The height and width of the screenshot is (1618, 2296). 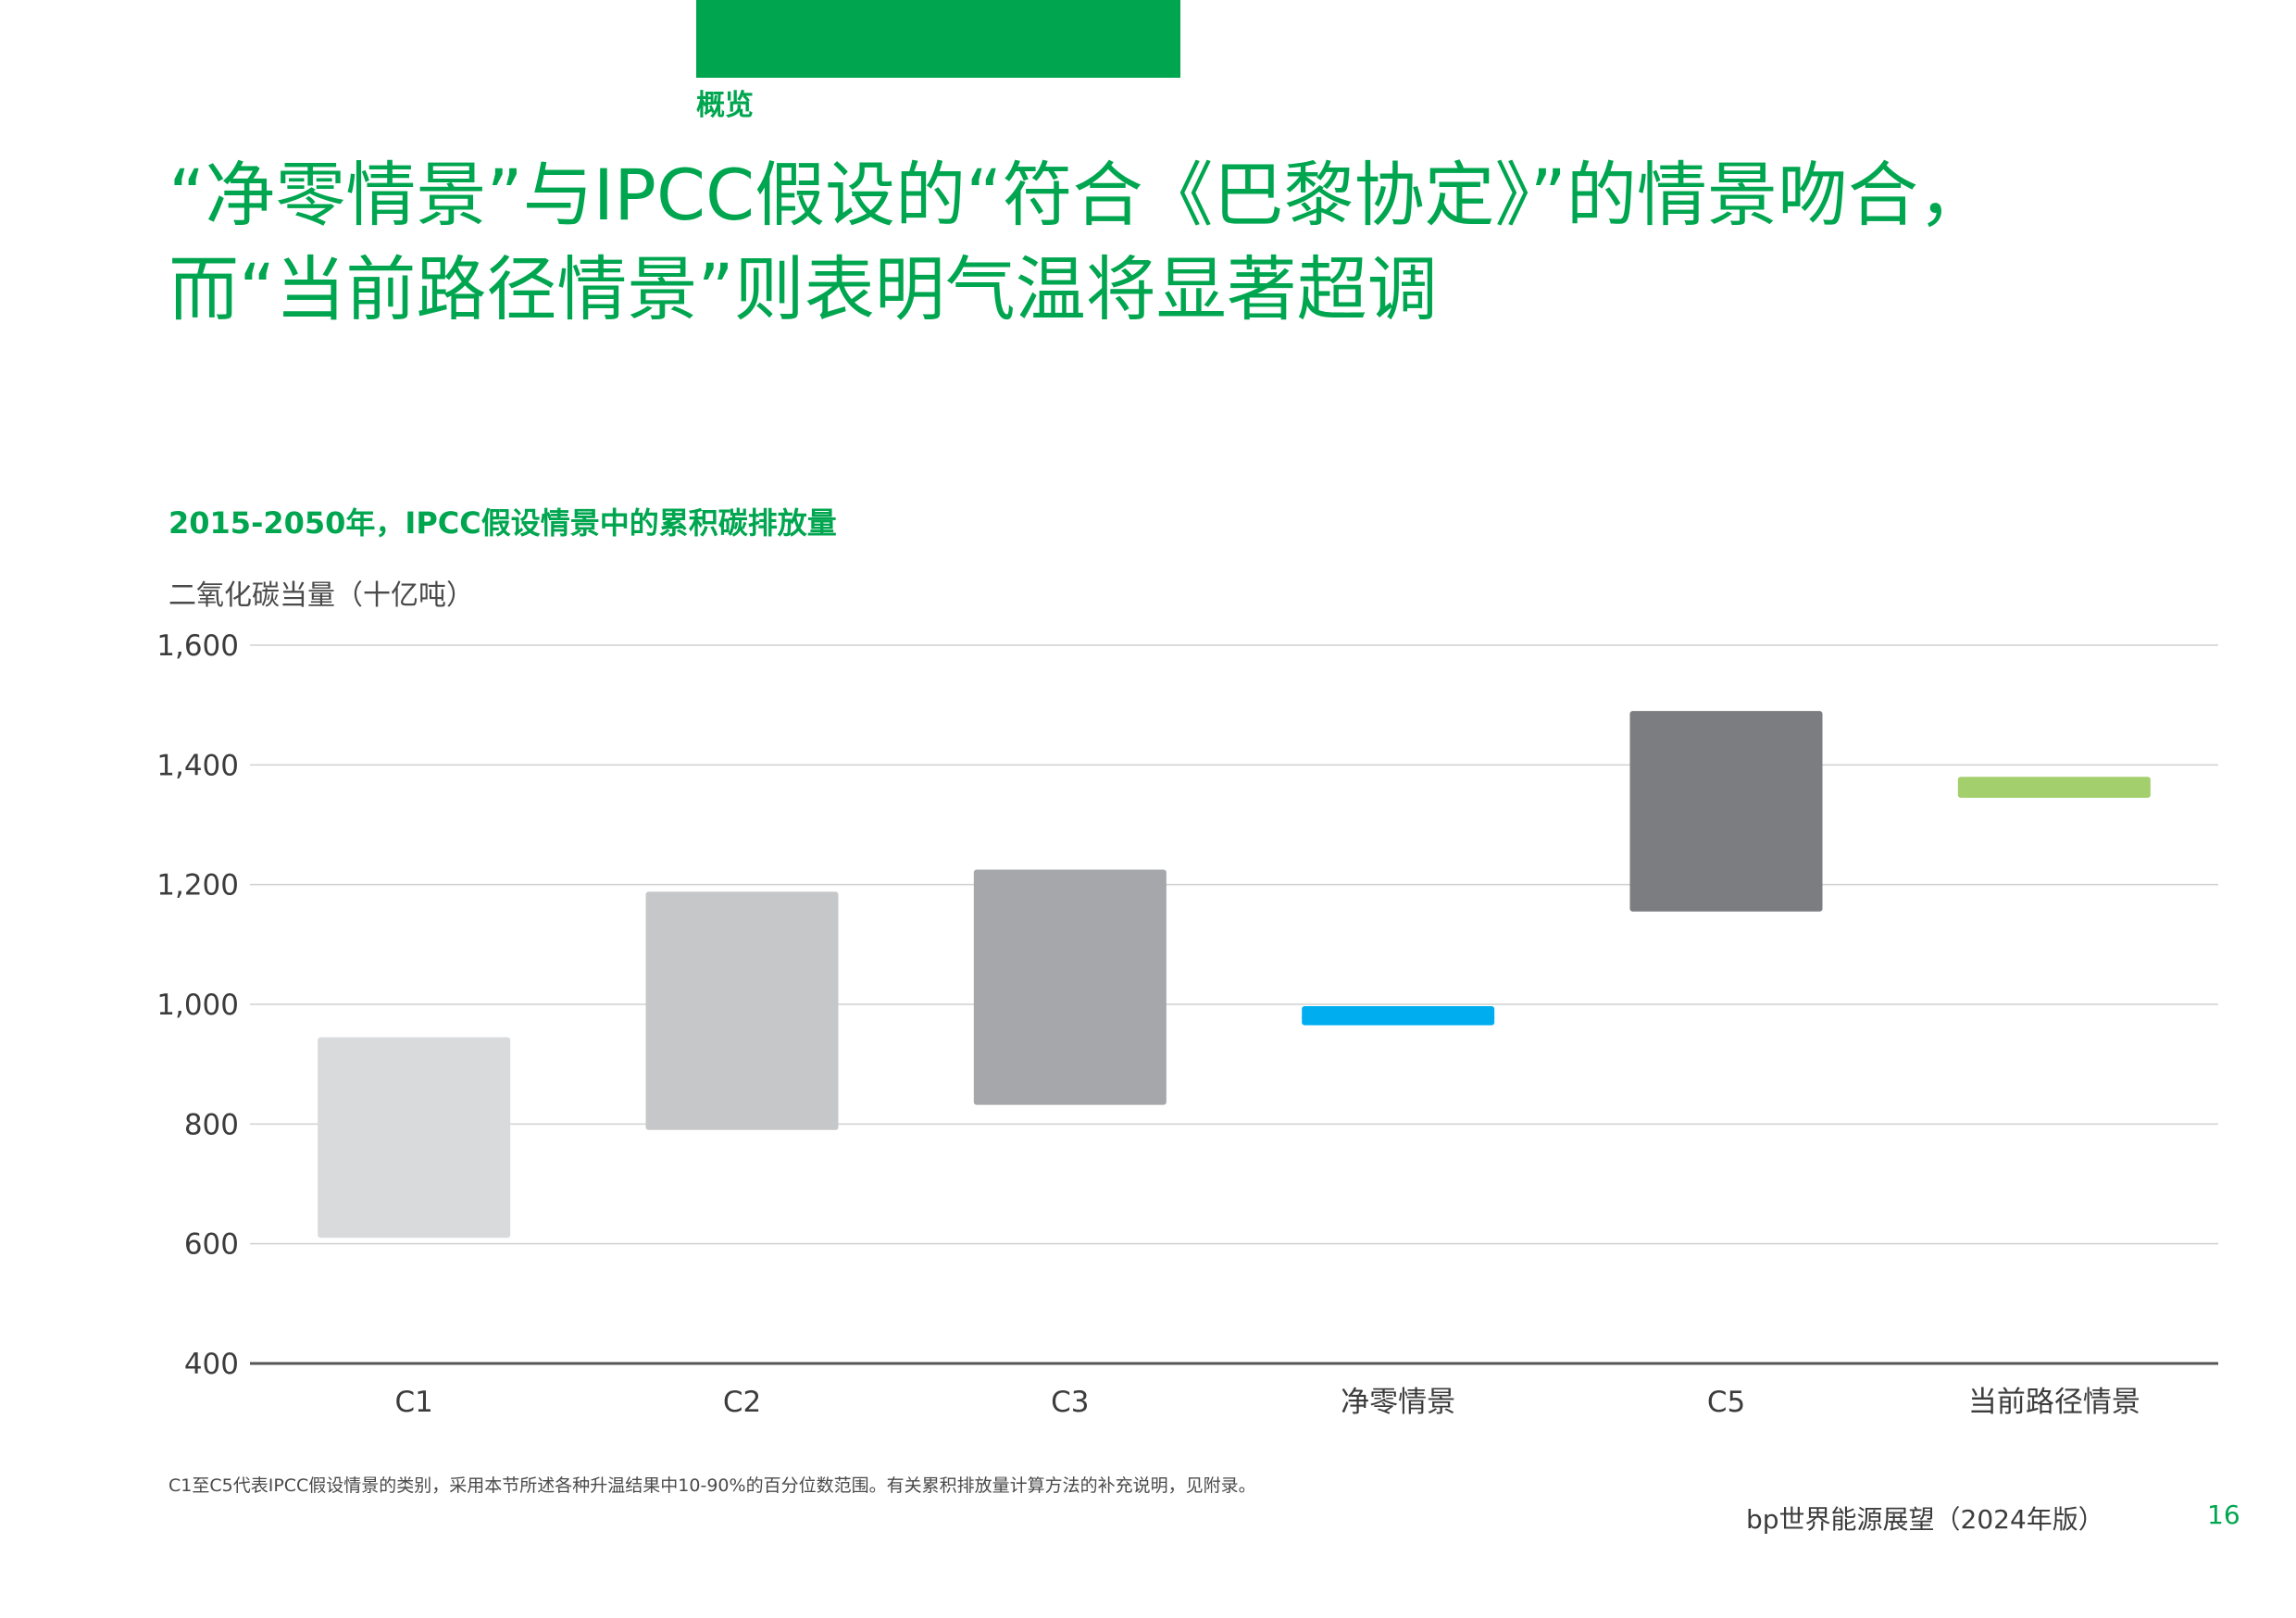 What do you see at coordinates (197, 646) in the screenshot?
I see `y-tick-label: 1,600` at bounding box center [197, 646].